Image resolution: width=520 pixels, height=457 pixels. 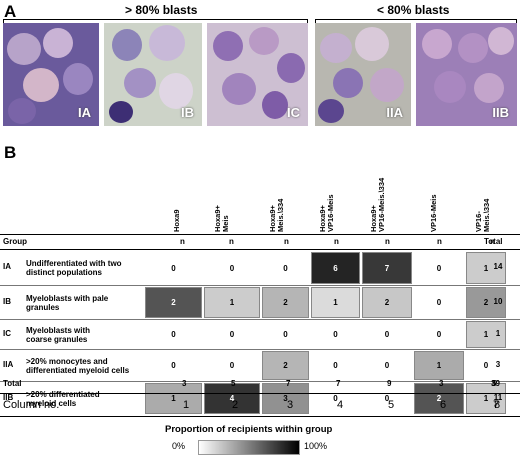 I want to click on column-header: Hoxa9+ VP16-Meis.\334, so click(x=387, y=196).